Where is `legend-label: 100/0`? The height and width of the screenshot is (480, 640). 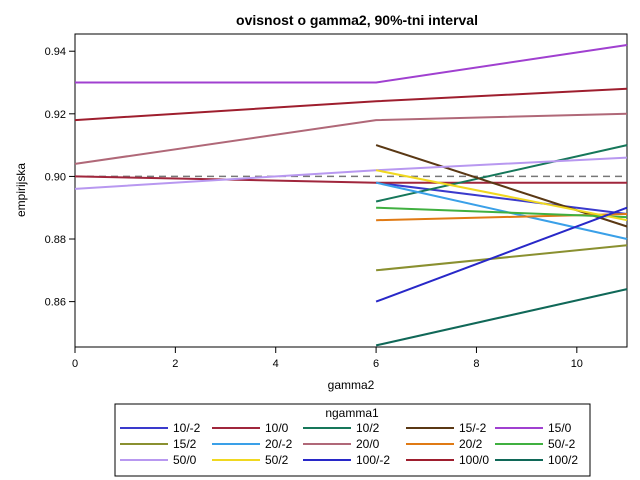
legend-label: 100/0 is located at coordinates (474, 460).